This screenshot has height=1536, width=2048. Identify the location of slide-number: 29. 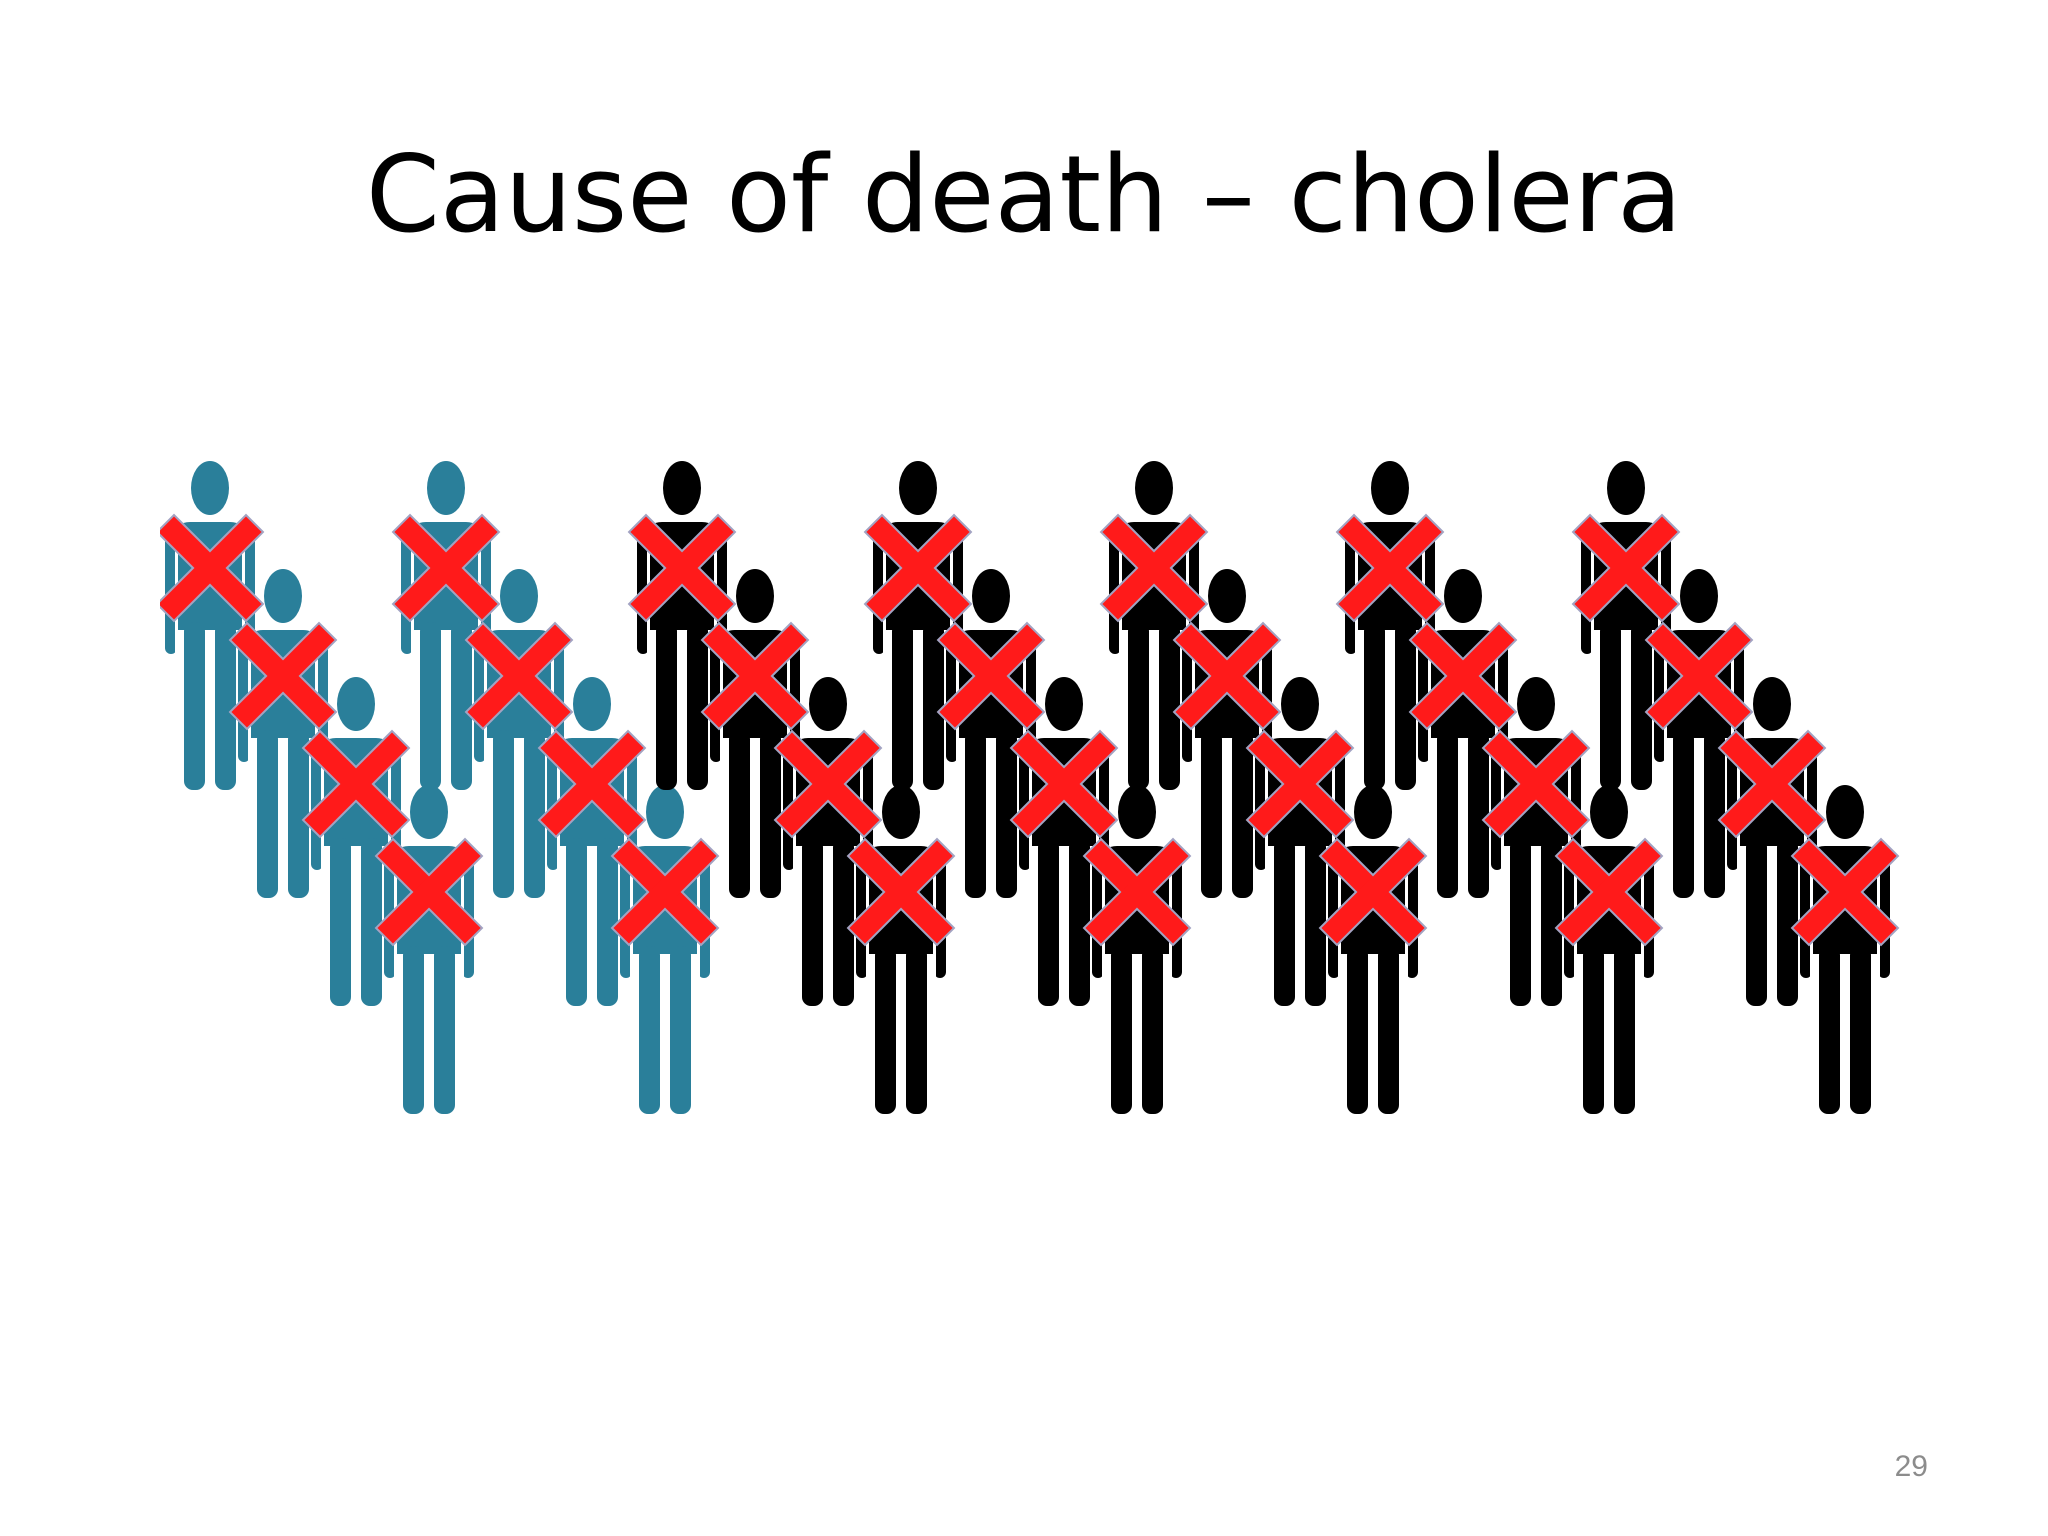
(1911, 1466).